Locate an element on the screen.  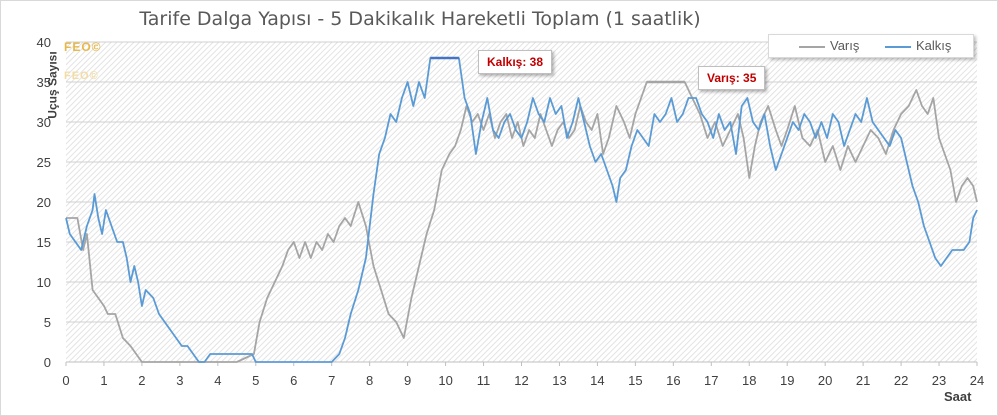
x-tick-label: 15 is located at coordinates (635, 380).